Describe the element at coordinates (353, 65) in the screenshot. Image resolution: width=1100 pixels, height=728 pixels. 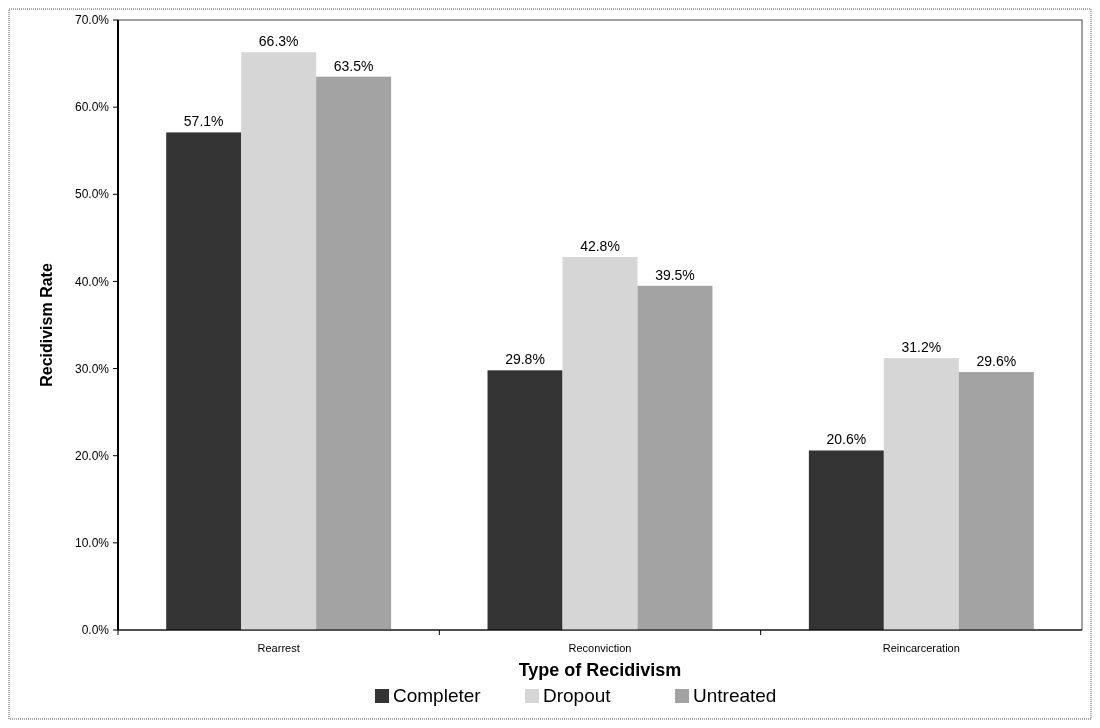
I see `data-label: 63.5%` at that location.